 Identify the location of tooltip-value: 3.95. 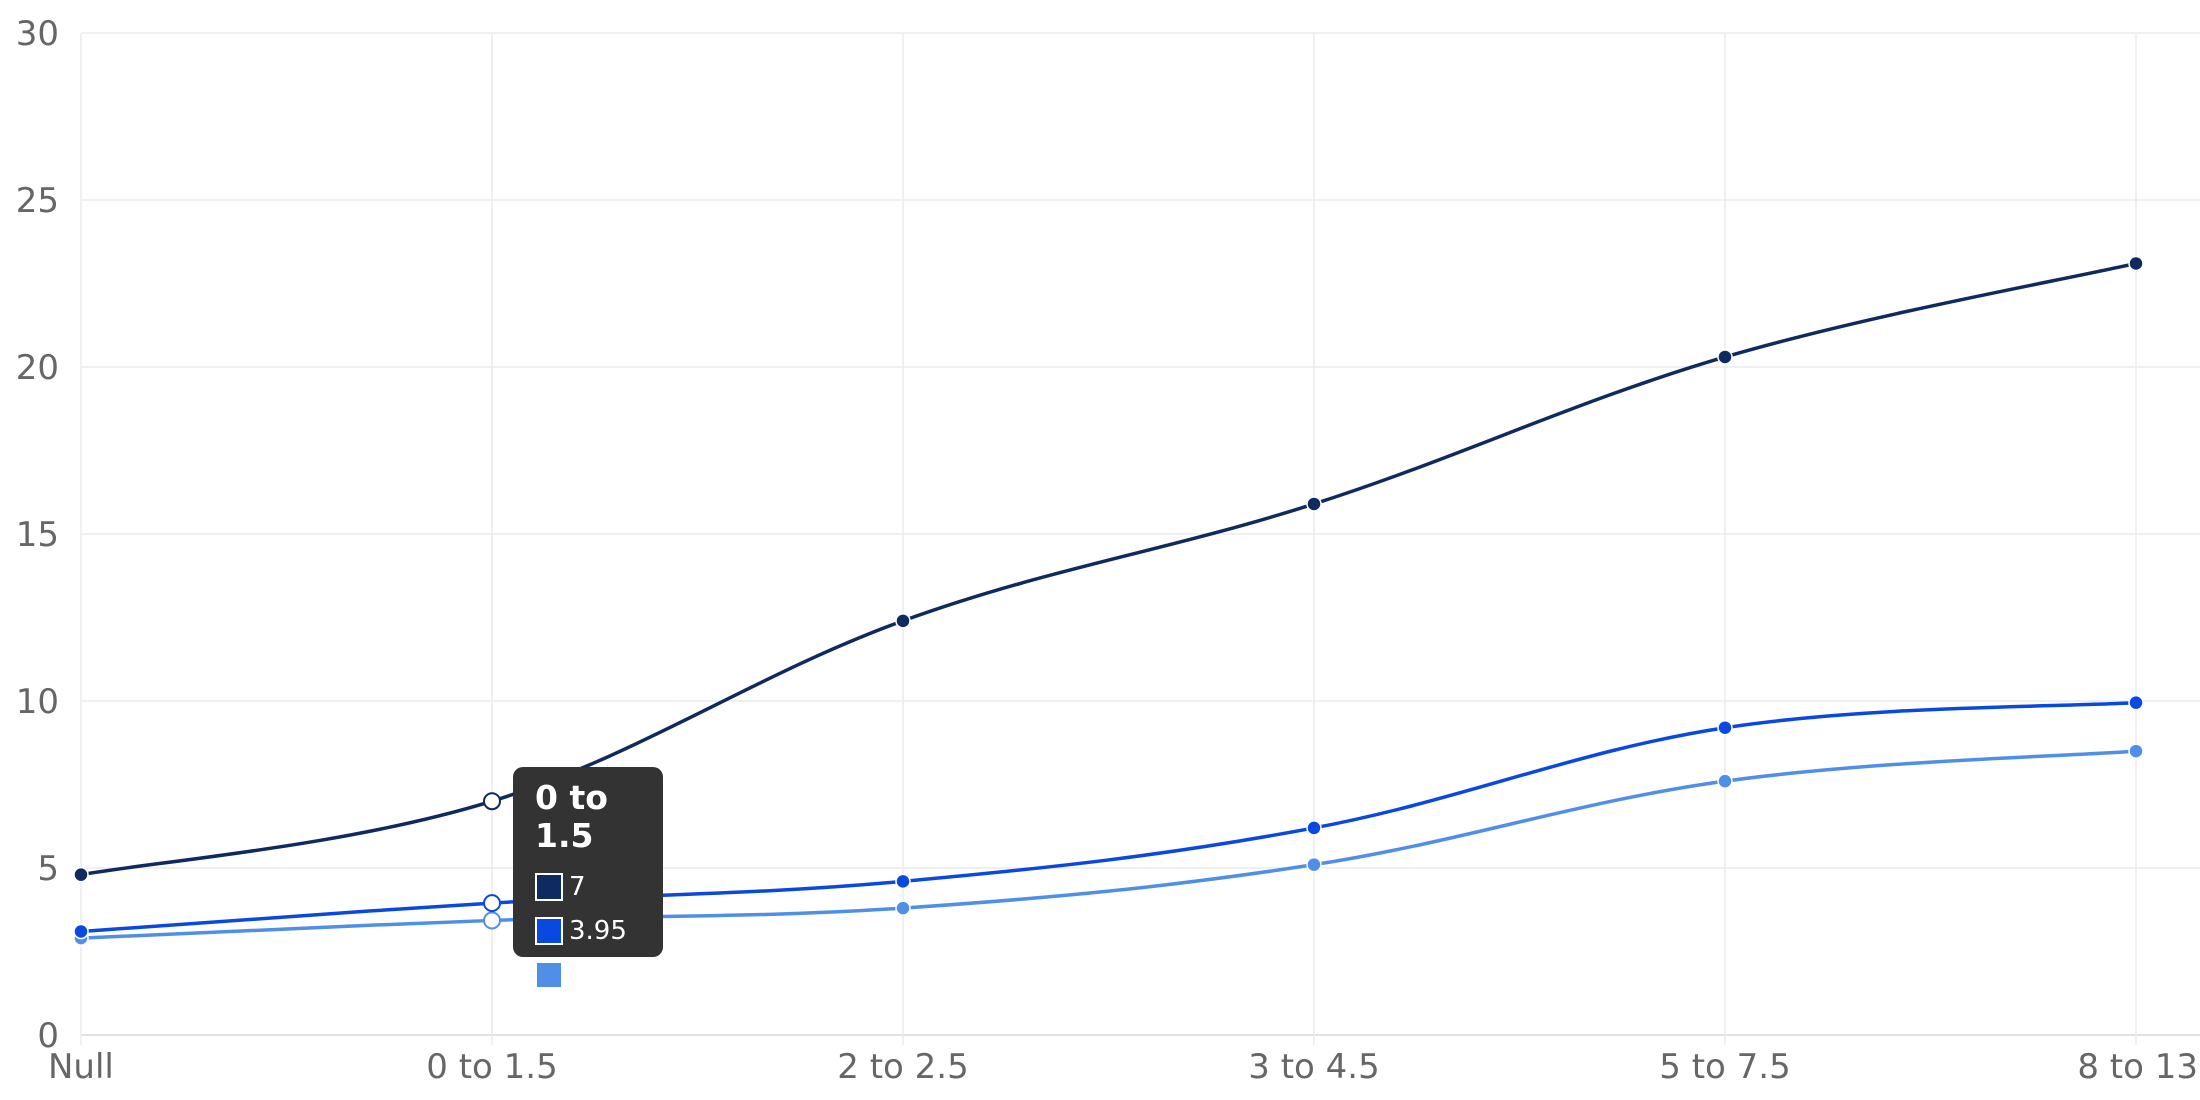
(598, 931).